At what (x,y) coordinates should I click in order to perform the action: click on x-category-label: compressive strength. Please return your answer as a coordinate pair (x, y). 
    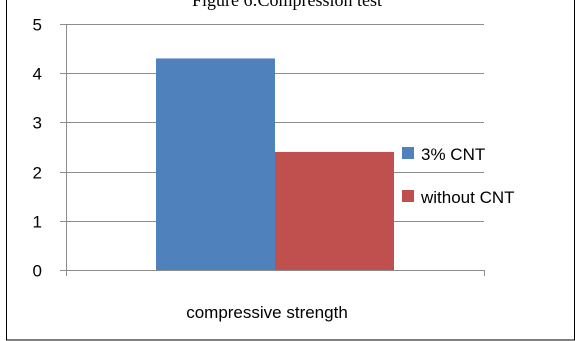
    Looking at the image, I should click on (267, 312).